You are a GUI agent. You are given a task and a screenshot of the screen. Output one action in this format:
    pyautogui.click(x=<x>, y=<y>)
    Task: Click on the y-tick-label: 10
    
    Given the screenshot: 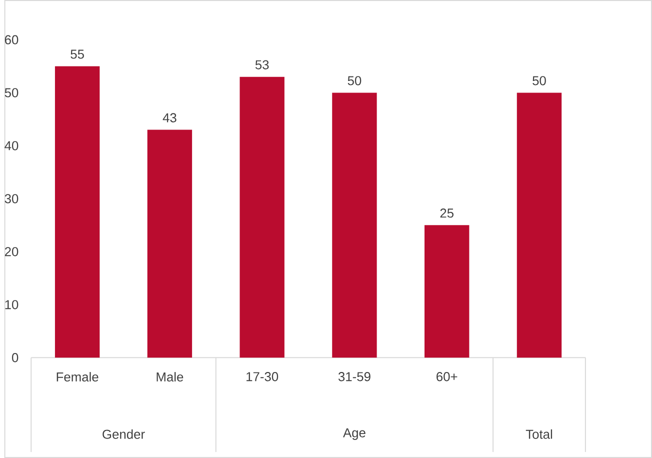 What is the action you would take?
    pyautogui.click(x=11, y=305)
    